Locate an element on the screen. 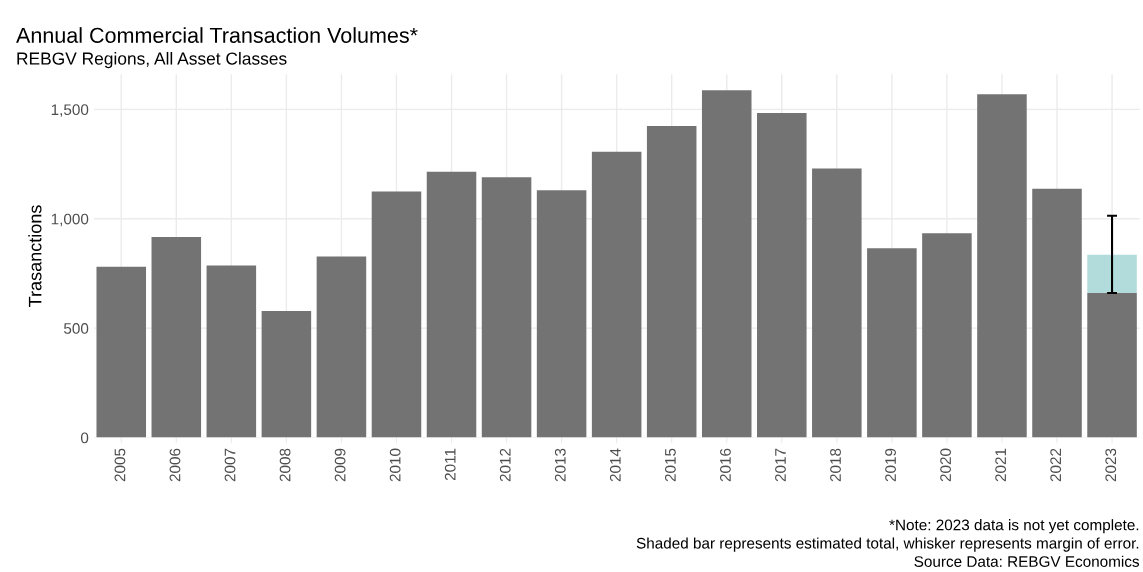  x-tick-label: 2023 is located at coordinates (1111, 465).